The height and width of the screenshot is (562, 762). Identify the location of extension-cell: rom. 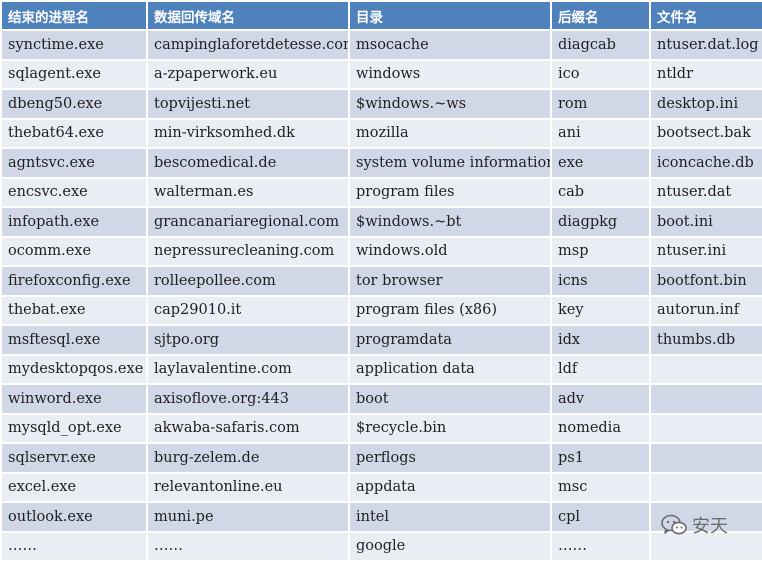
(600, 104).